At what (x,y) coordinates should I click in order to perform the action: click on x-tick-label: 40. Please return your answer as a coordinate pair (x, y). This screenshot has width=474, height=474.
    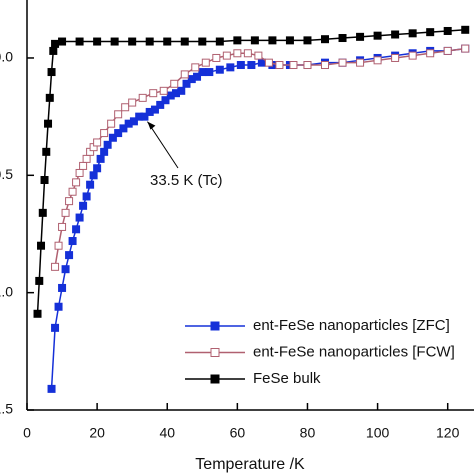
    Looking at the image, I should click on (167, 433).